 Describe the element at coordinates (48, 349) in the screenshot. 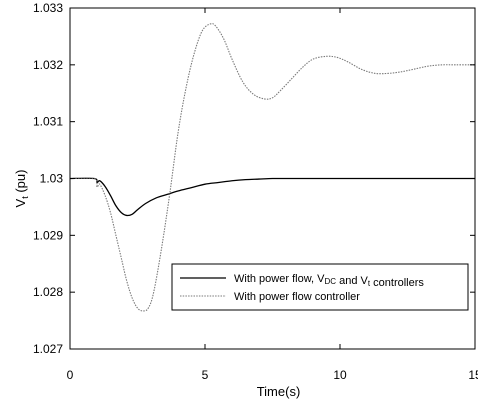

I see `y-tick-label: 1.027` at that location.